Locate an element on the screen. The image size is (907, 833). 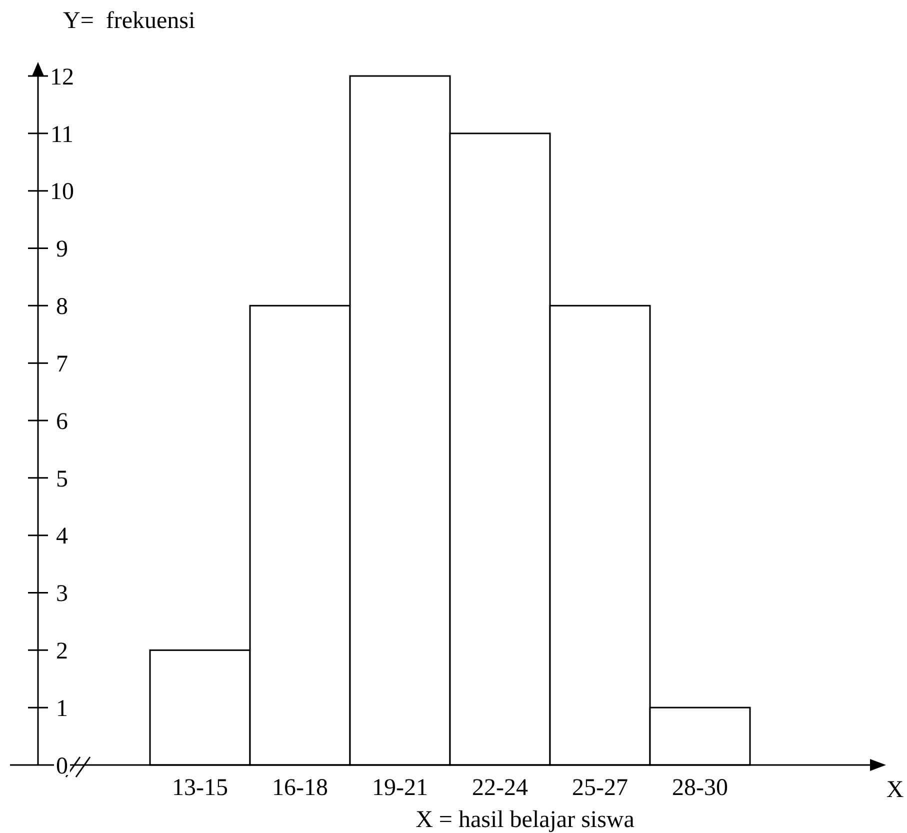
x-tick-label: 13-15 is located at coordinates (200, 788).